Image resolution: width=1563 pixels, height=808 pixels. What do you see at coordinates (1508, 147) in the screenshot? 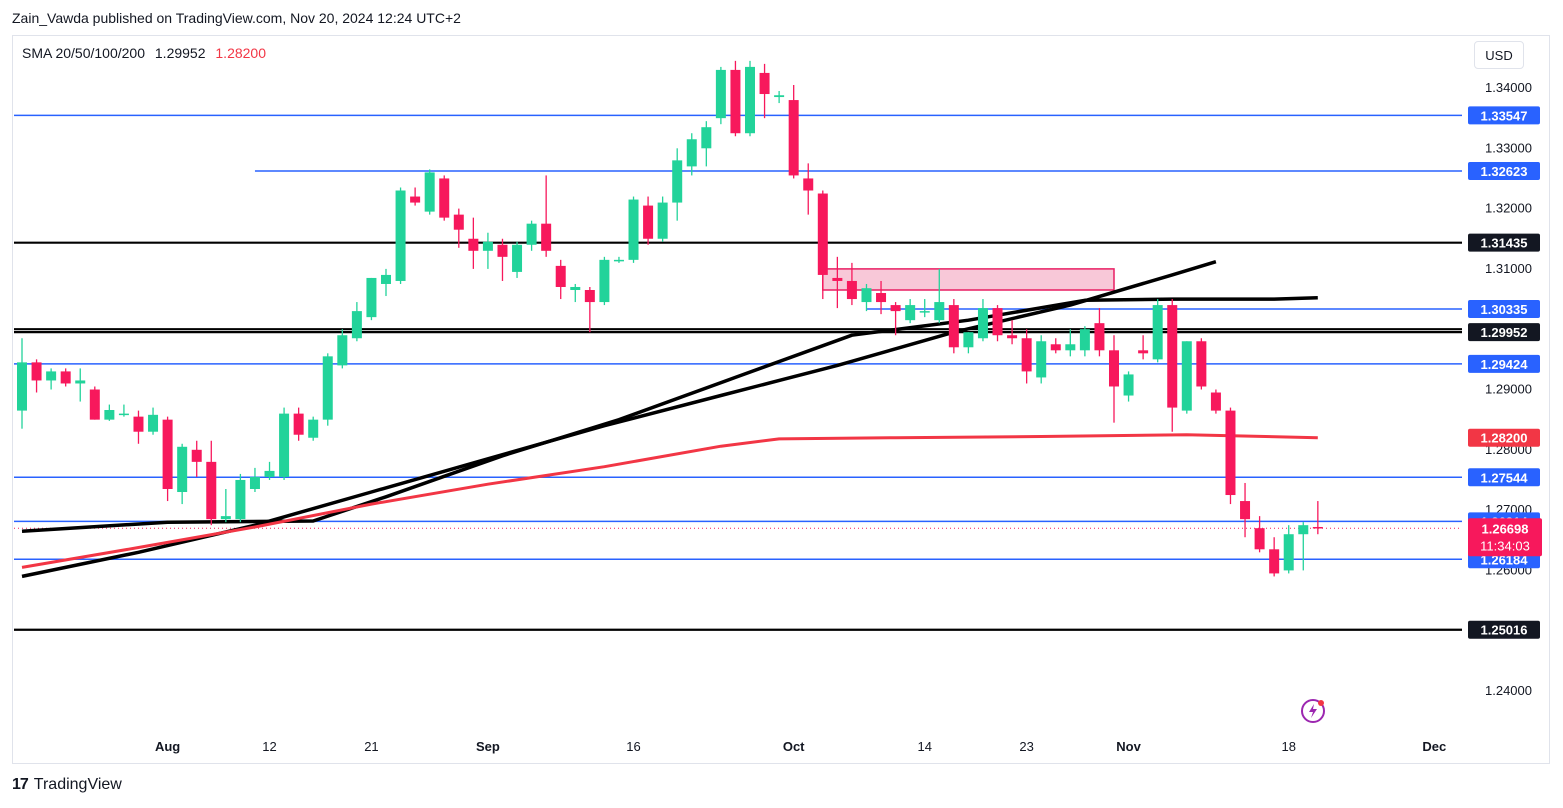
I see `price-tick-label: 1.33000` at bounding box center [1508, 147].